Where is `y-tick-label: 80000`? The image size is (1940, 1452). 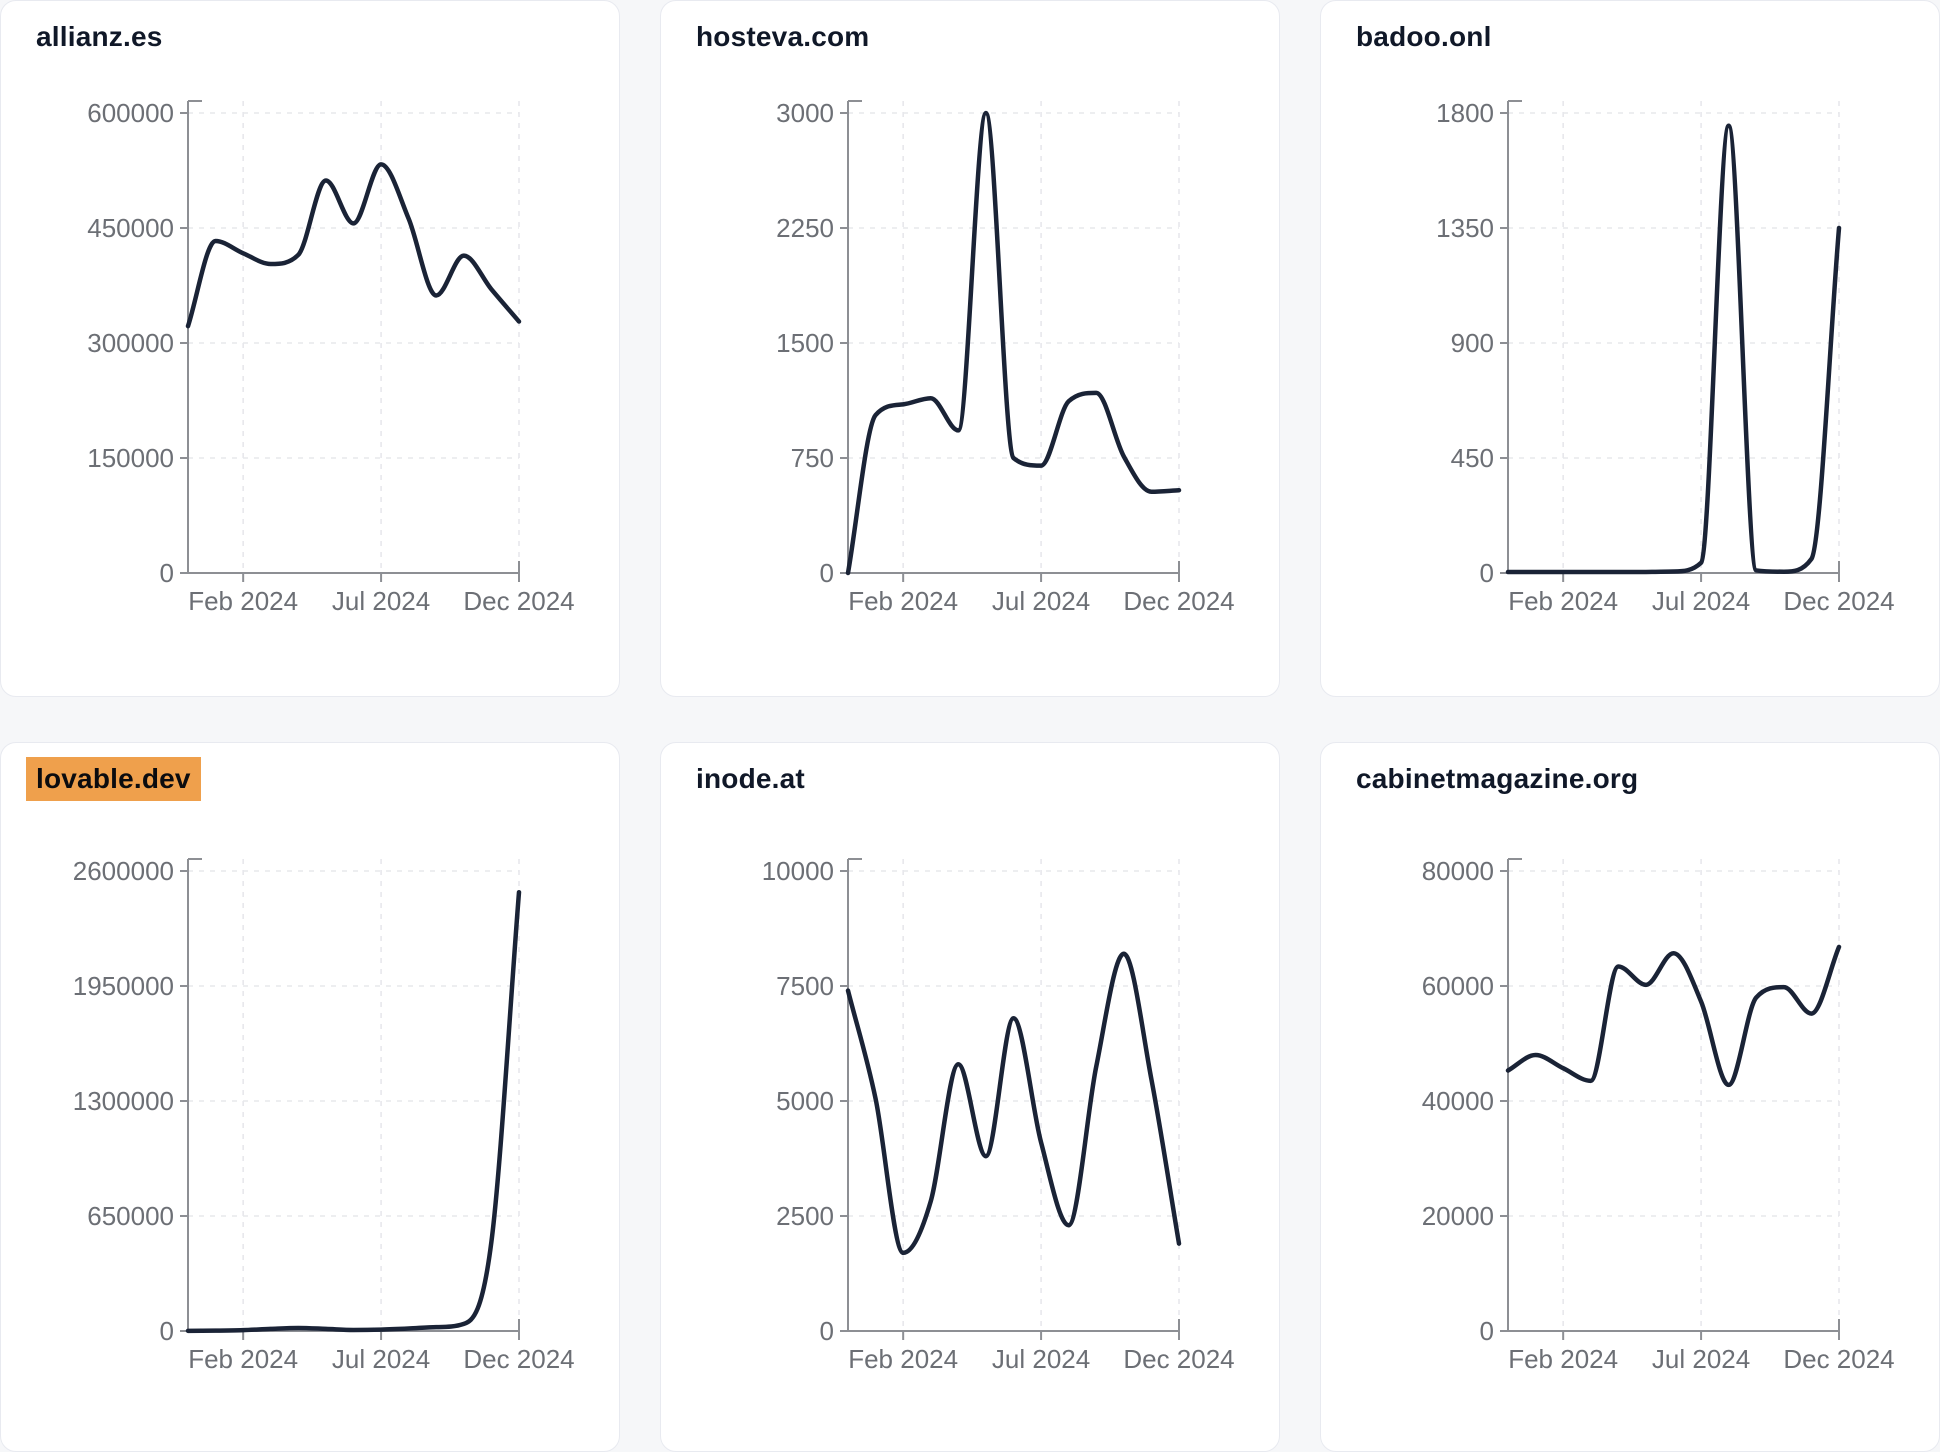 y-tick-label: 80000 is located at coordinates (1458, 871).